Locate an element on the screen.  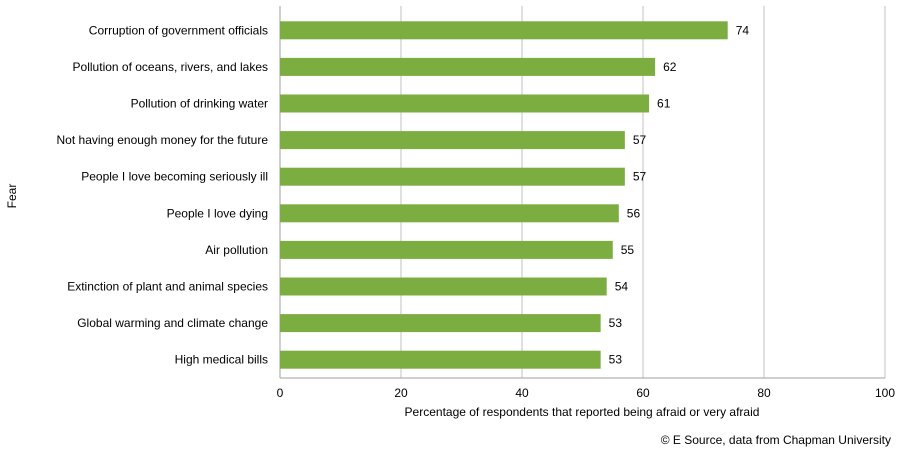
x-tick-label: 40 is located at coordinates (522, 393).